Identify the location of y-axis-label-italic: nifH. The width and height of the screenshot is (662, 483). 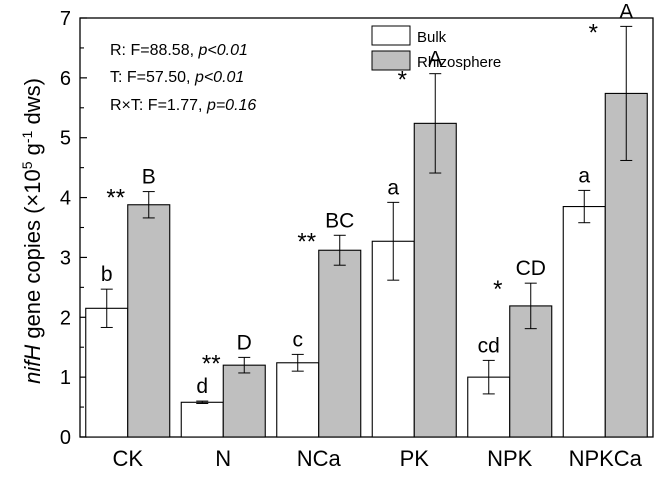
(32, 364).